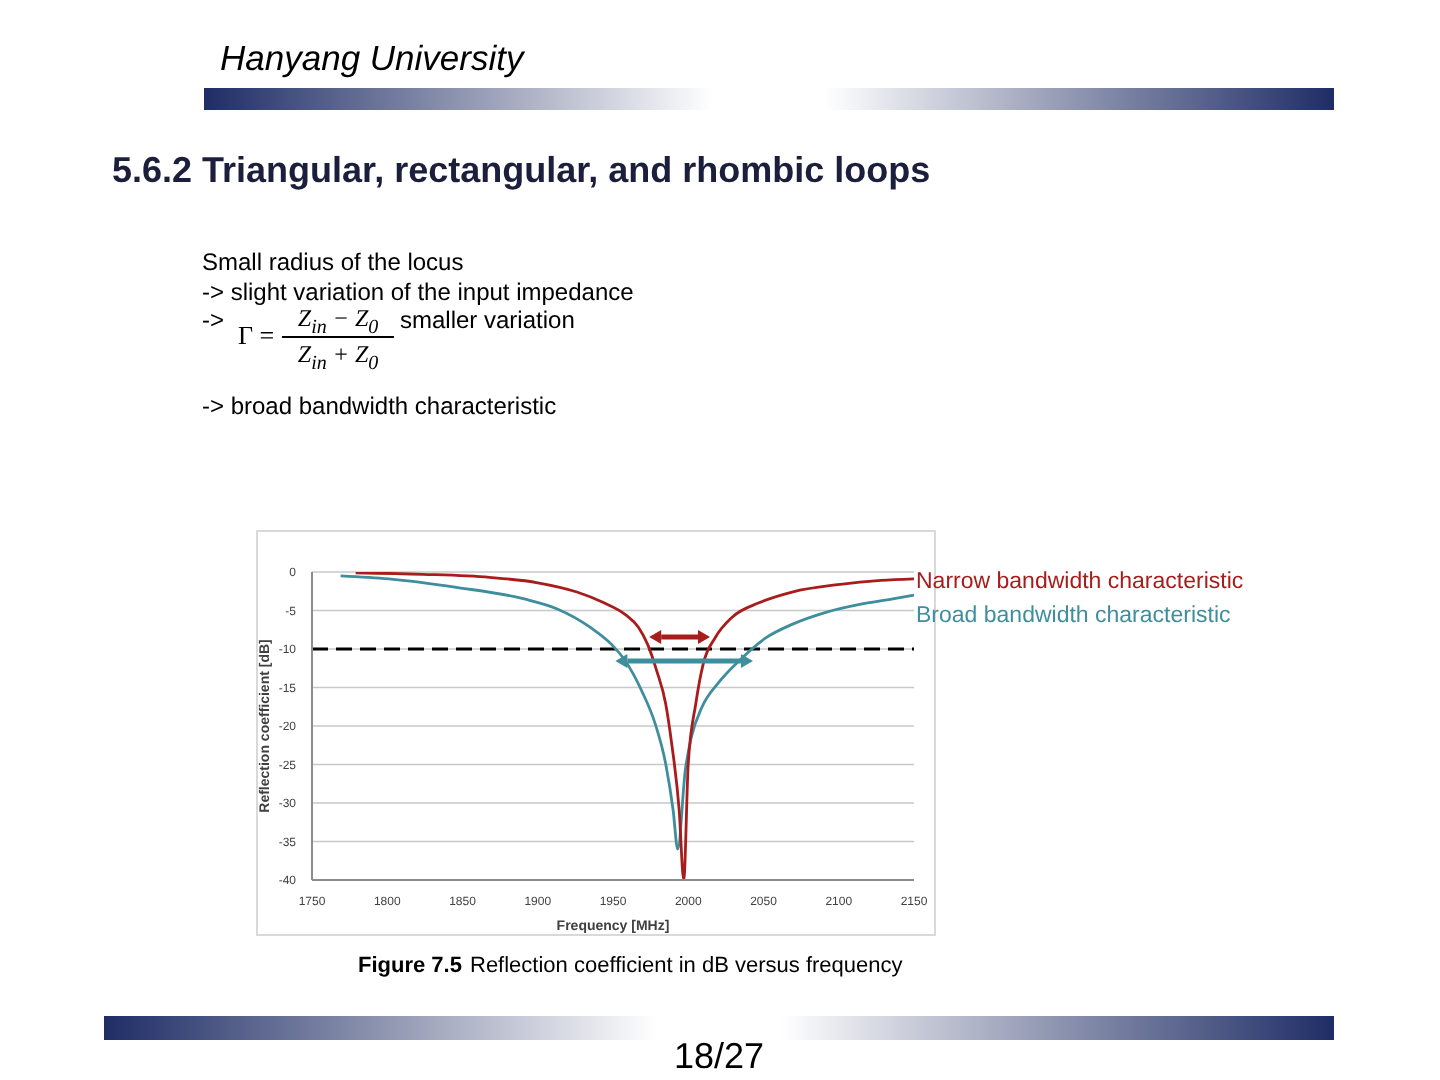 The height and width of the screenshot is (1080, 1440). Describe the element at coordinates (418, 292) in the screenshot. I see `text: -> slight variation of the input impedance` at that location.